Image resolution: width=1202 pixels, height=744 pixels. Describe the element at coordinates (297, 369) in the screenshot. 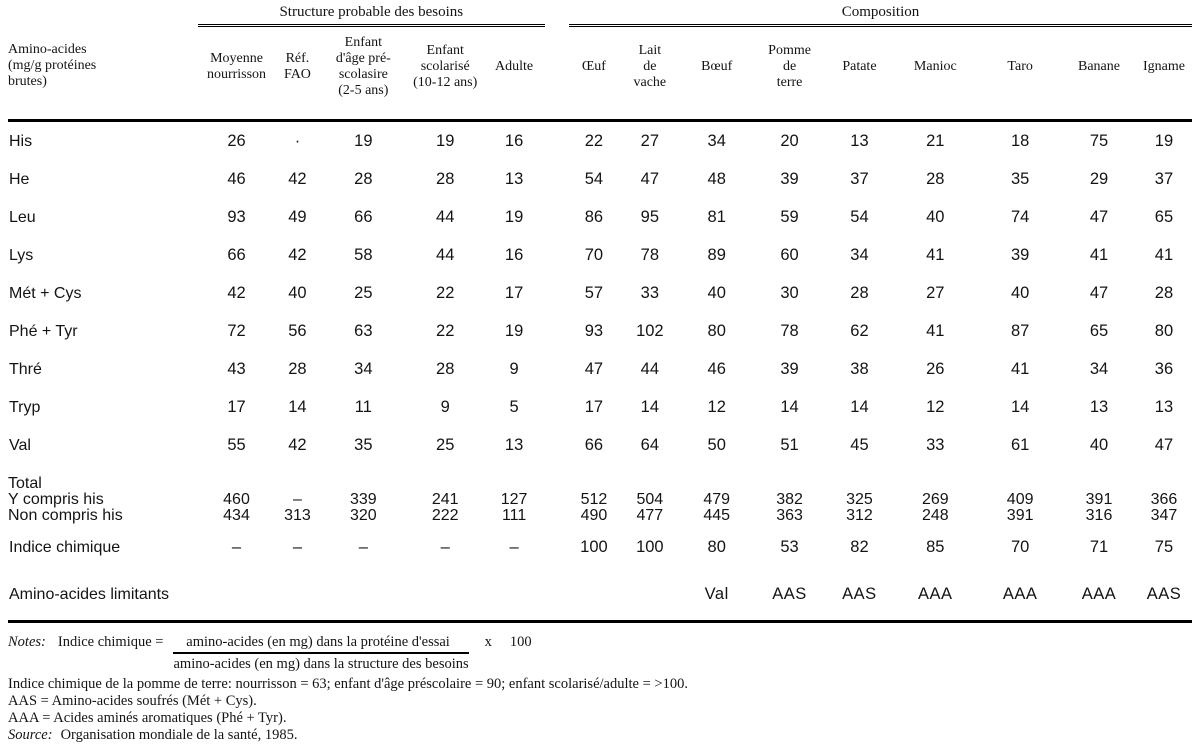

I see `table-cell: 28` at that location.